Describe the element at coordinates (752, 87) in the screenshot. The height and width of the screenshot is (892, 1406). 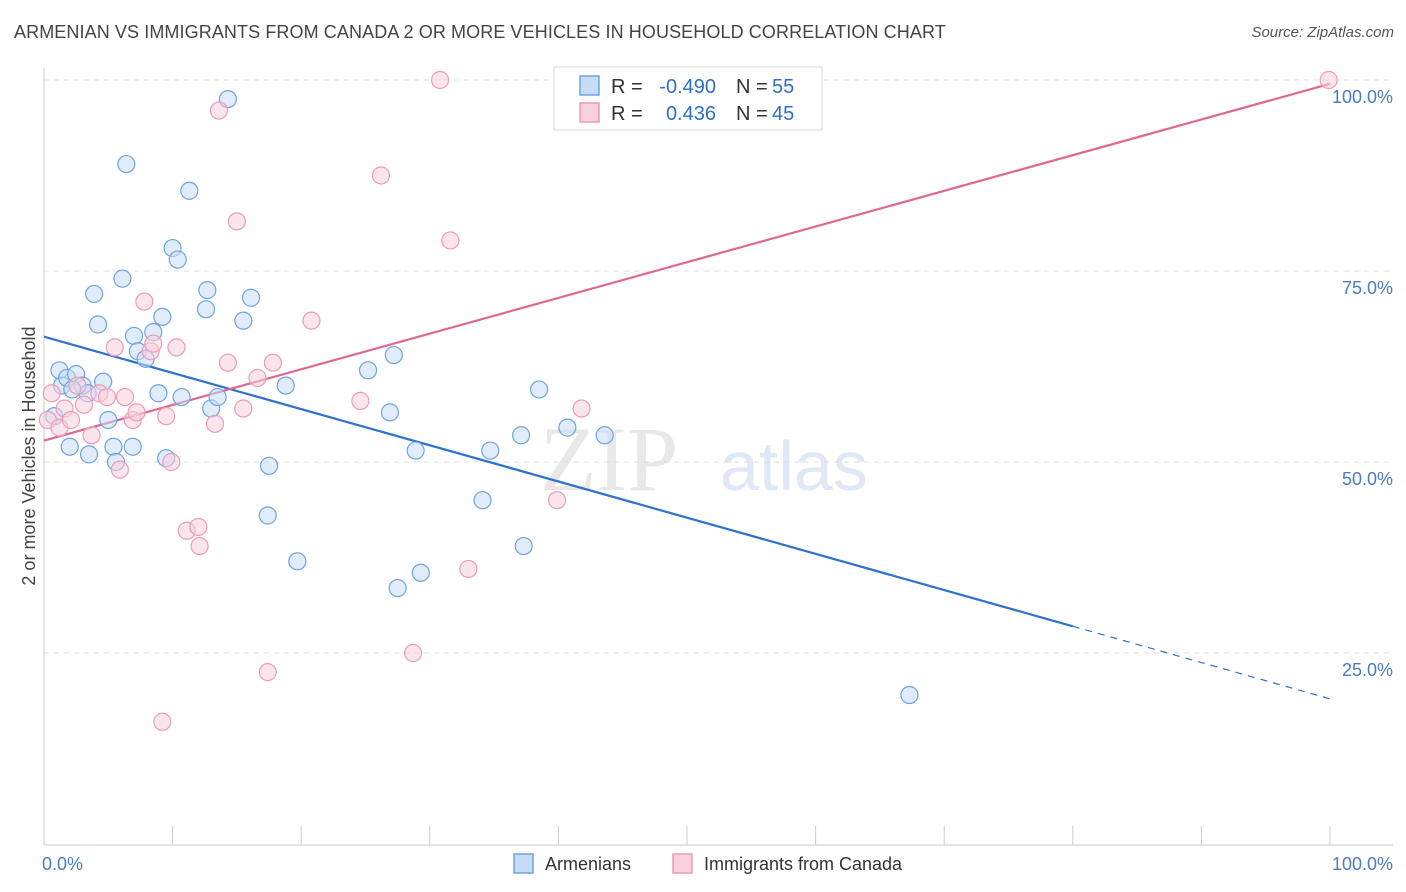
I see `legend-n-label-armenians: N =` at that location.